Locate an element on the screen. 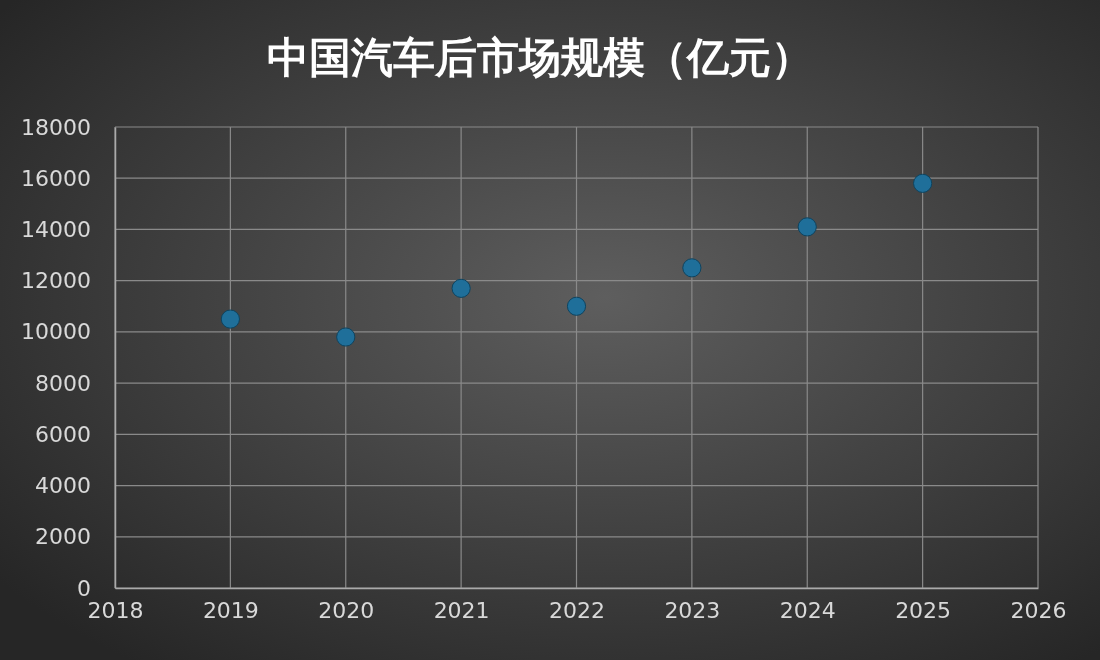 The width and height of the screenshot is (1100, 660). x-tick-label: 2022 is located at coordinates (577, 610).